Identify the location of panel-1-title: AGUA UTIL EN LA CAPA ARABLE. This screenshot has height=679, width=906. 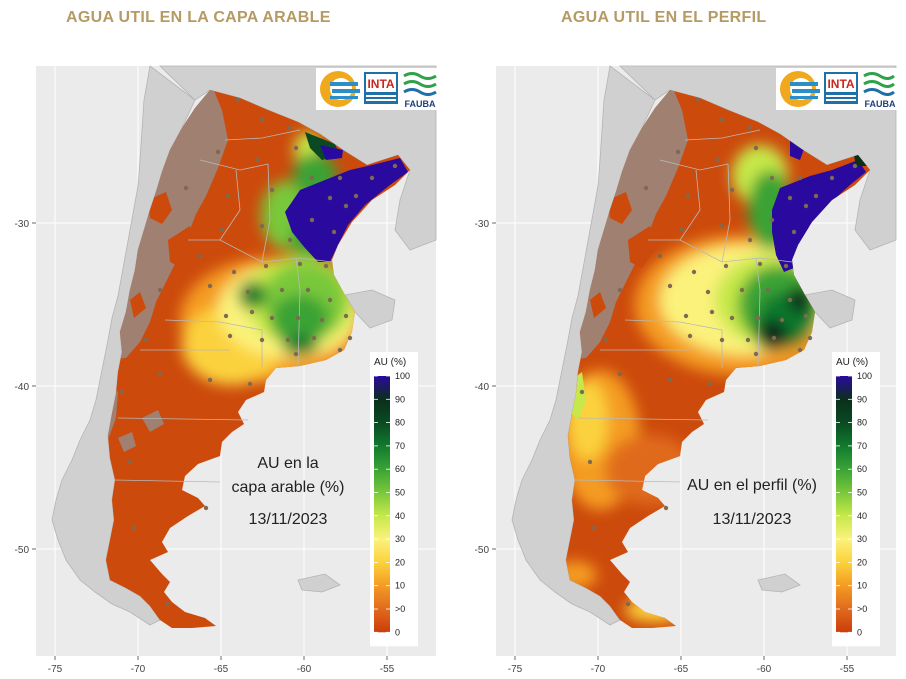
(198, 17).